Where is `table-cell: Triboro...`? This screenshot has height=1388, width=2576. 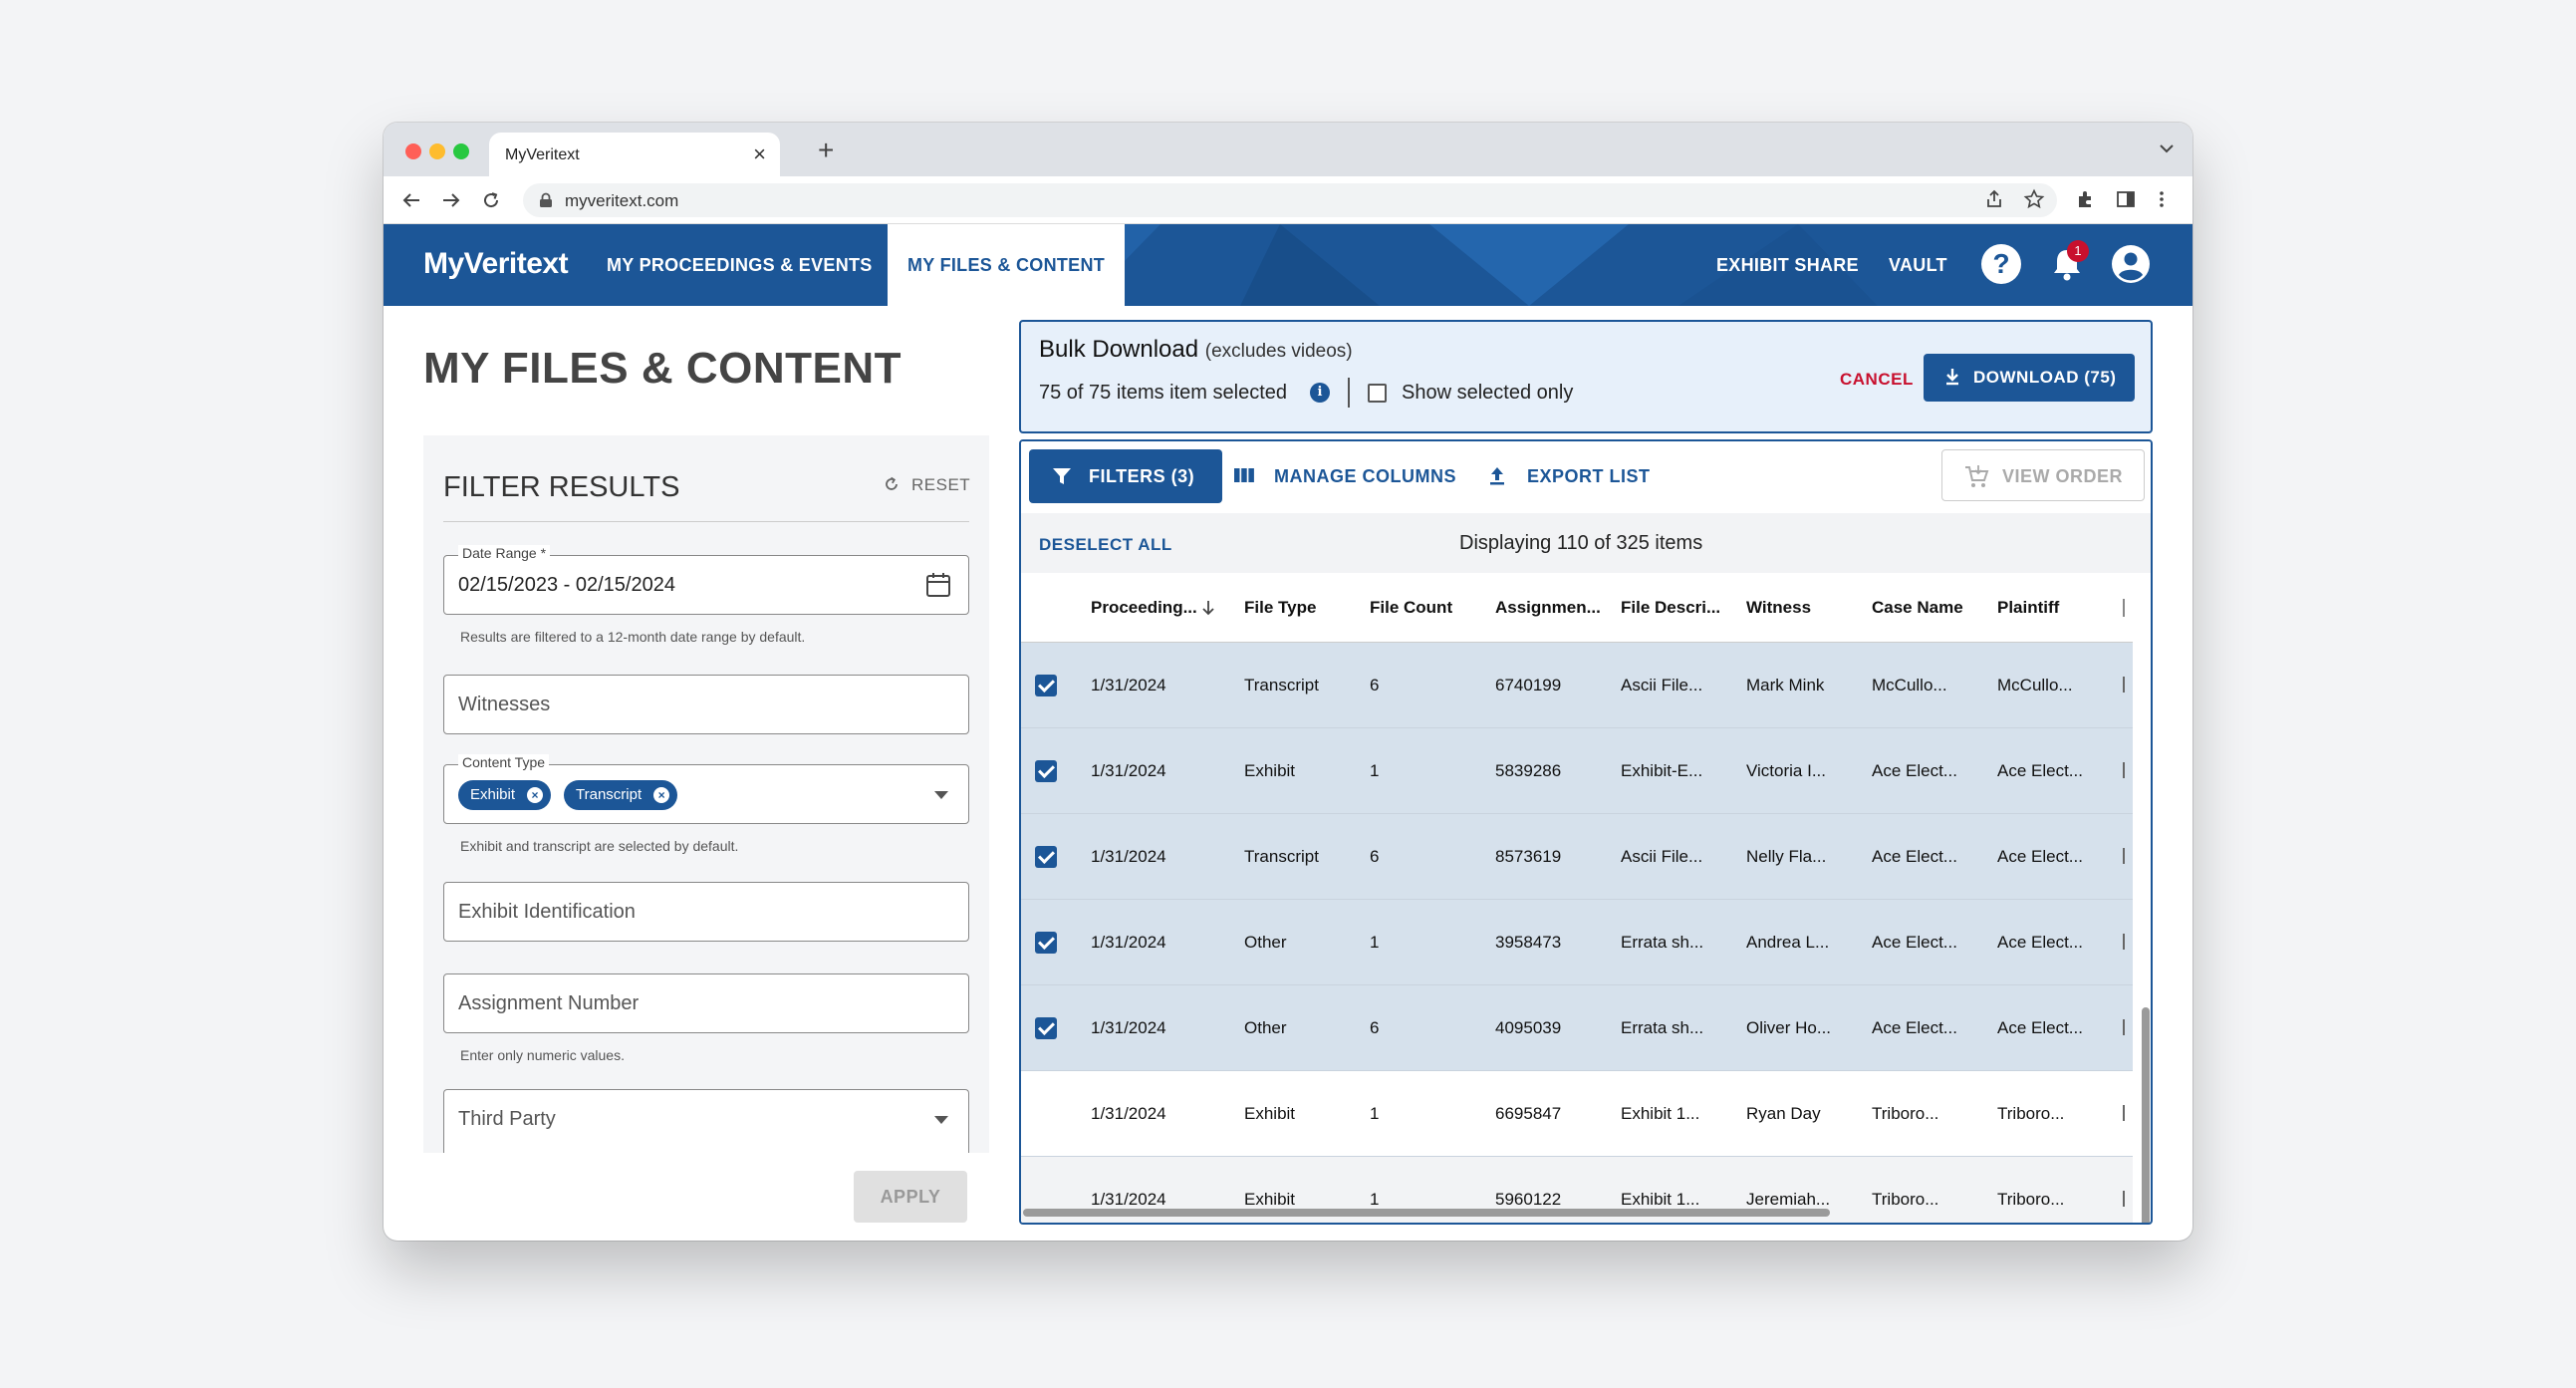
table-cell: Triboro... is located at coordinates (1905, 1199).